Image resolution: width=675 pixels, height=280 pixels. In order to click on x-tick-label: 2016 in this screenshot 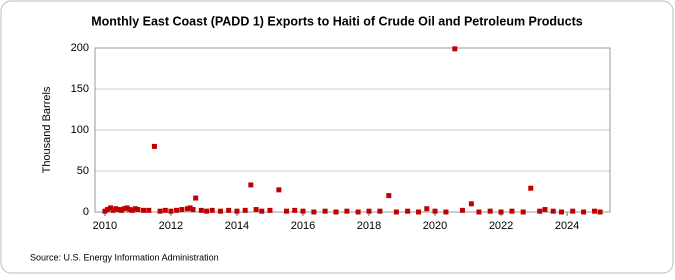, I will do `click(303, 226)`.